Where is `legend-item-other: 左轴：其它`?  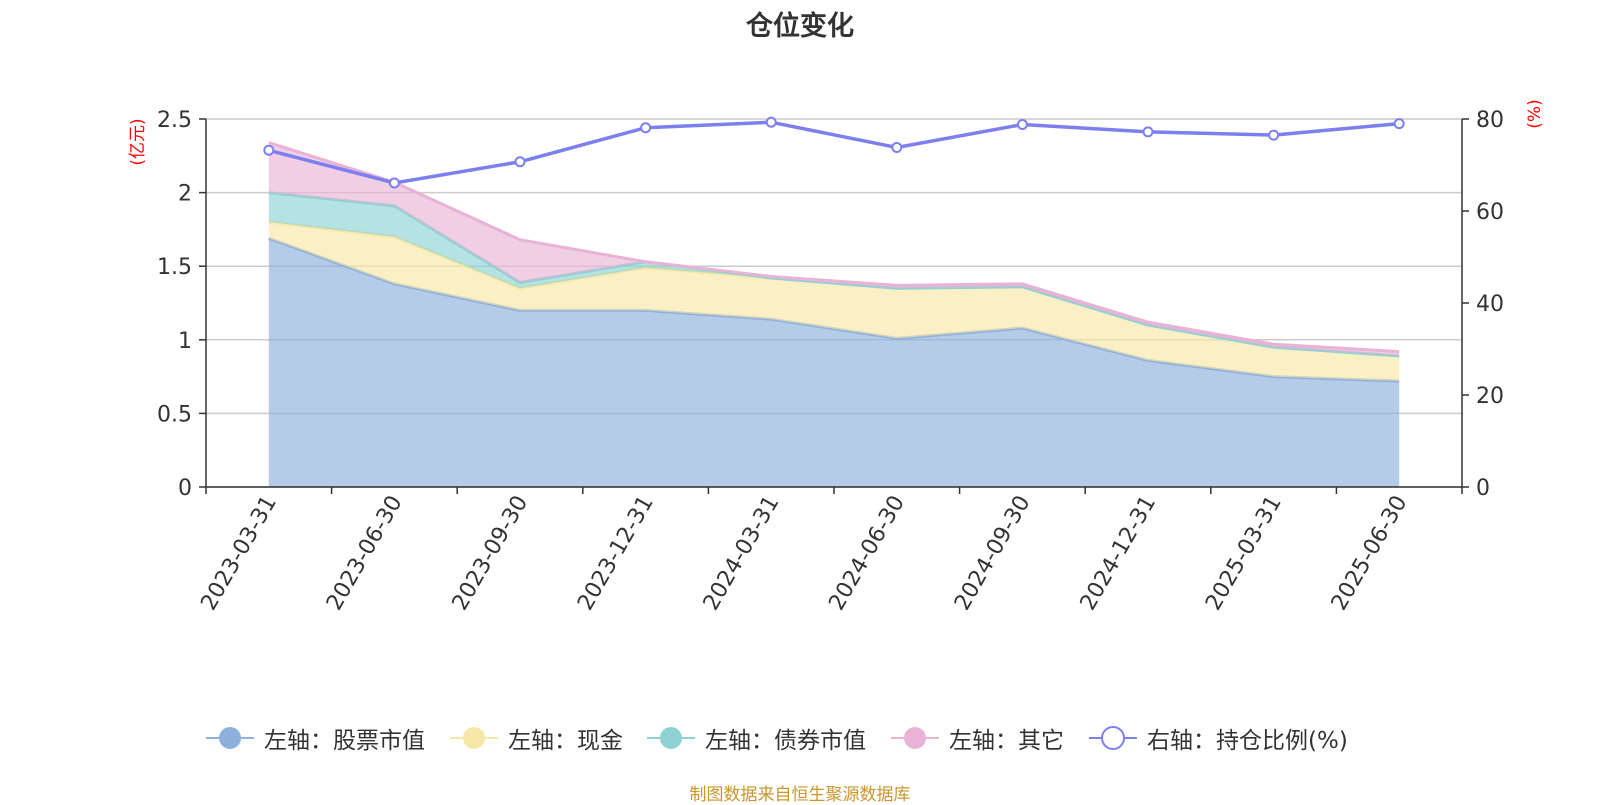 legend-item-other: 左轴：其它 is located at coordinates (977, 738).